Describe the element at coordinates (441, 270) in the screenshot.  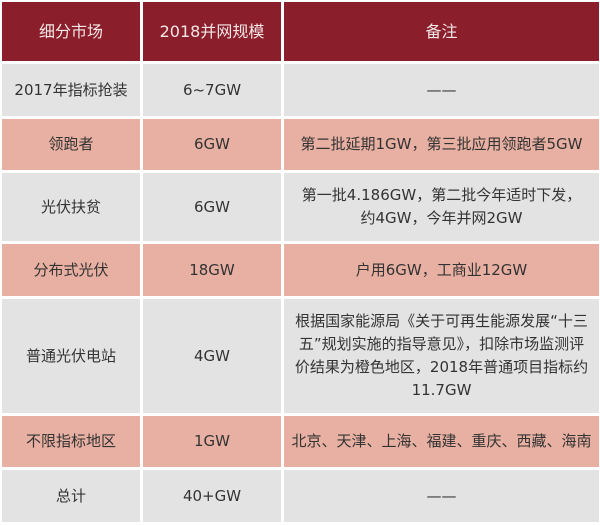
I see `cell-note: 户用6GW，工商业12GW` at that location.